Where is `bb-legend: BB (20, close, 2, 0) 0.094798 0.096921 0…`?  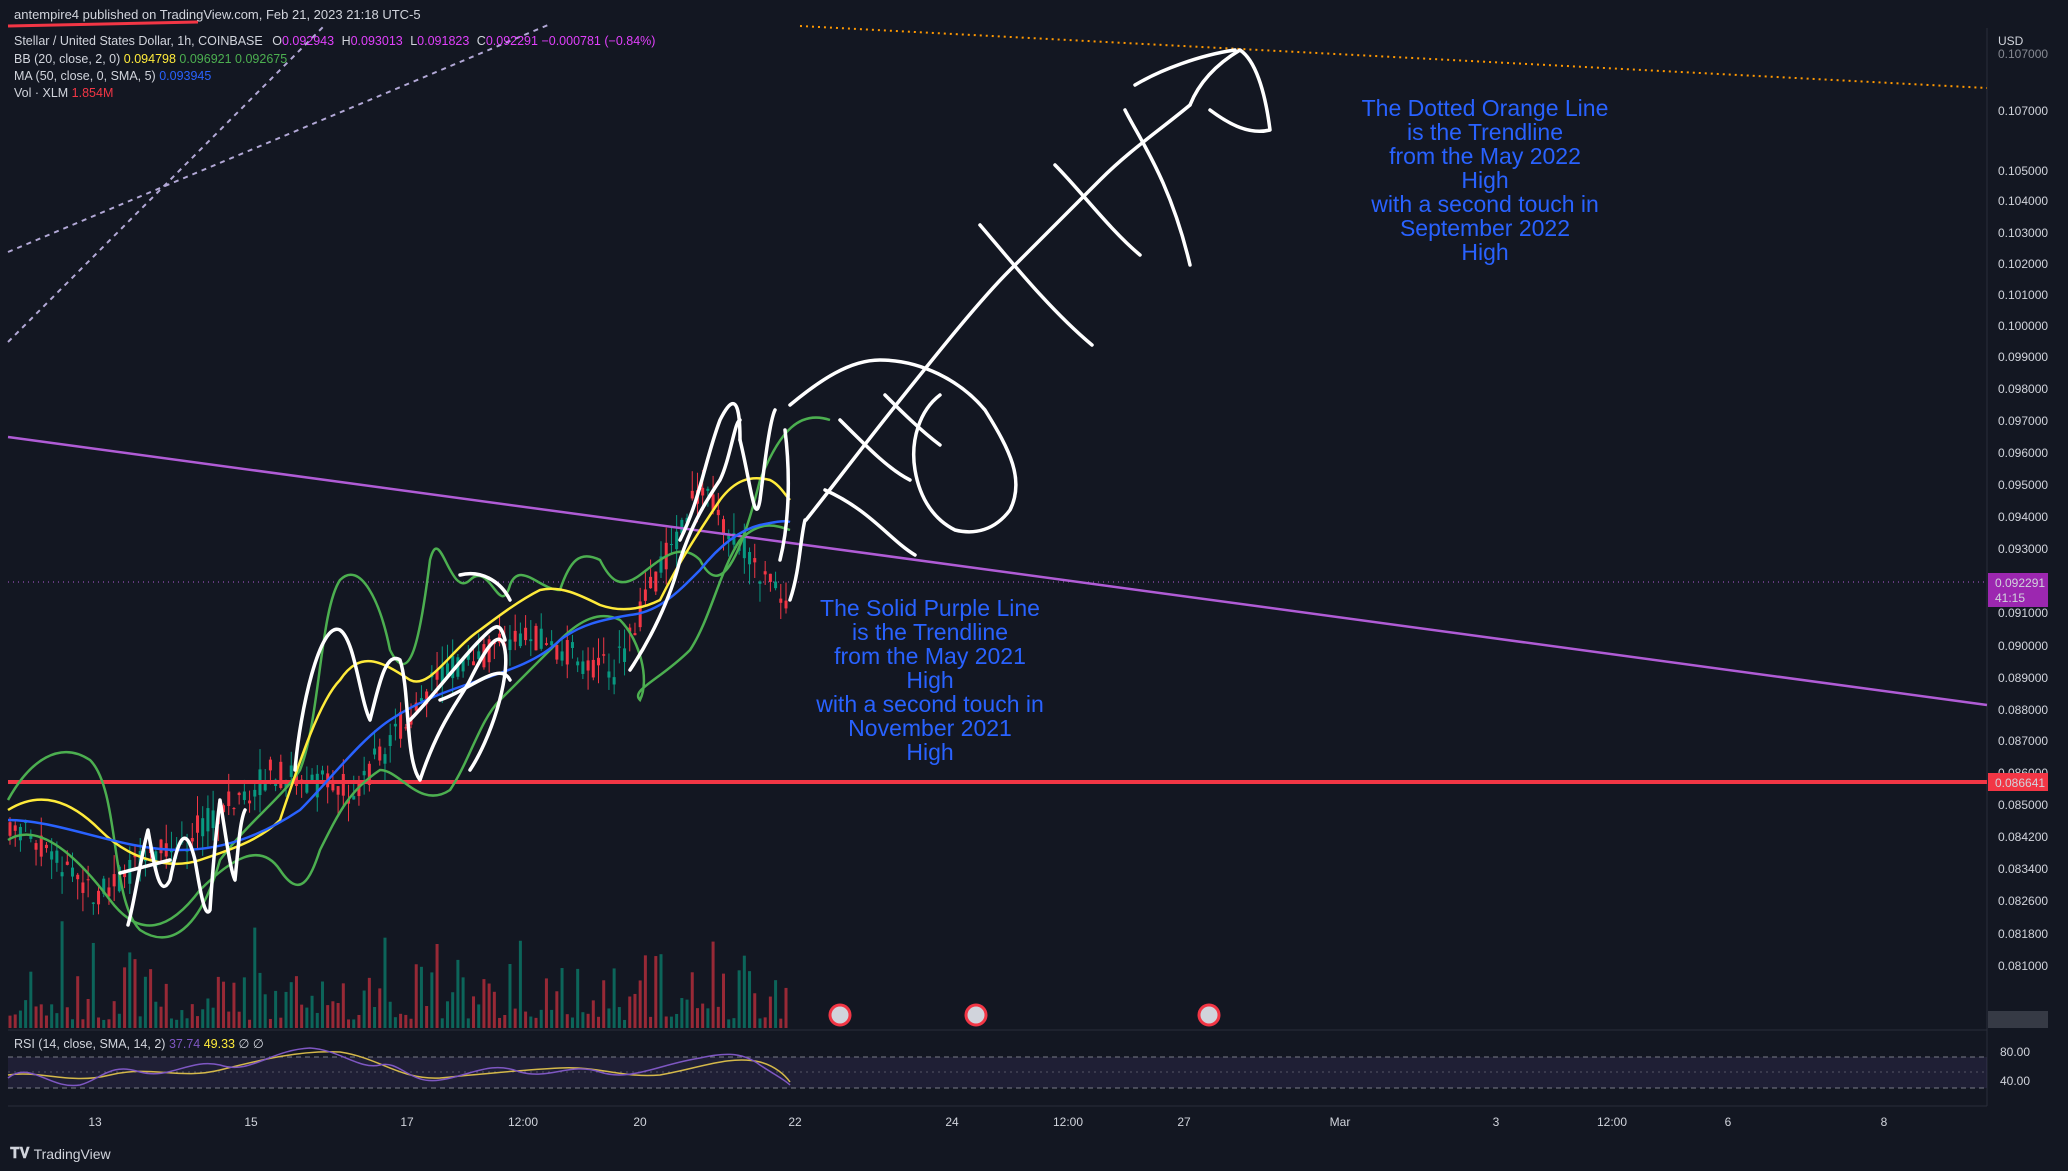
bb-legend: BB (20, close, 2, 0) 0.094798 0.096921 0… is located at coordinates (150, 59).